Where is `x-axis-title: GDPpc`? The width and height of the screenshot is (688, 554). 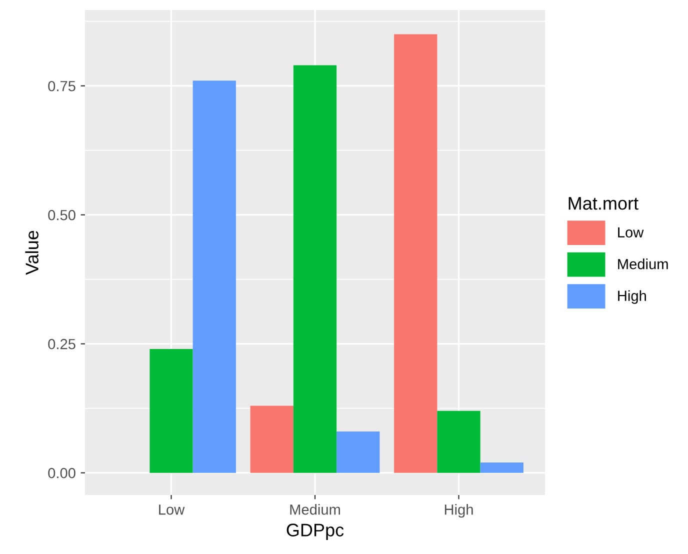 x-axis-title: GDPpc is located at coordinates (315, 532).